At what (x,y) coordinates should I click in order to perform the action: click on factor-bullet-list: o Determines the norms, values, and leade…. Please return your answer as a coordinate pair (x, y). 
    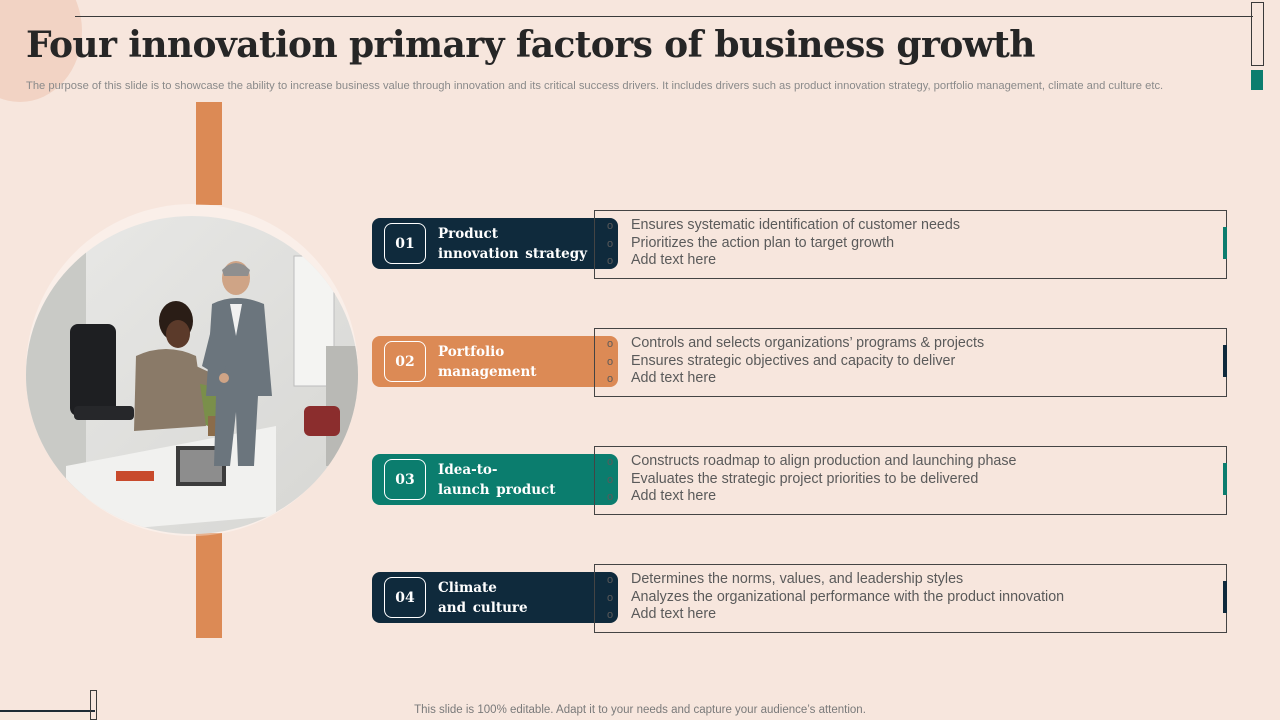
    Looking at the image, I should click on (835, 597).